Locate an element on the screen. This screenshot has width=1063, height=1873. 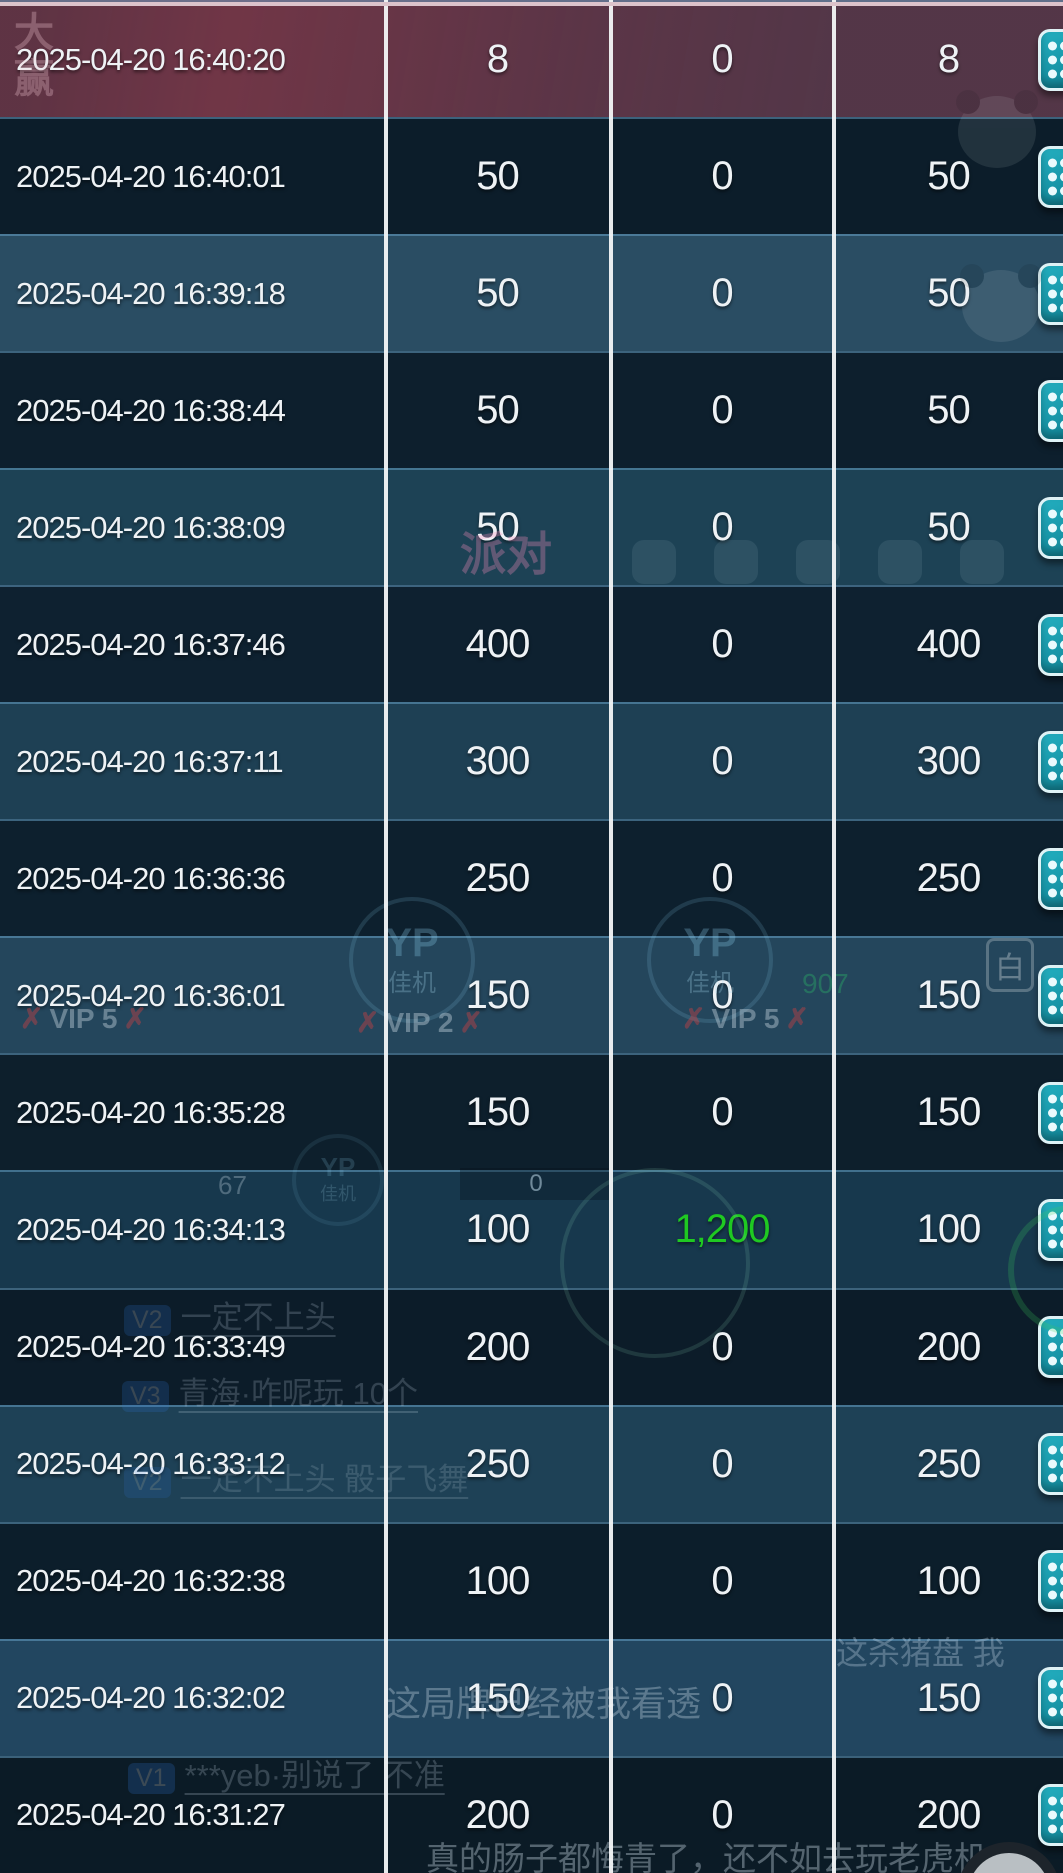
timestamp-cell: 2025-04-20 16:32:02 is located at coordinates (151, 1698).